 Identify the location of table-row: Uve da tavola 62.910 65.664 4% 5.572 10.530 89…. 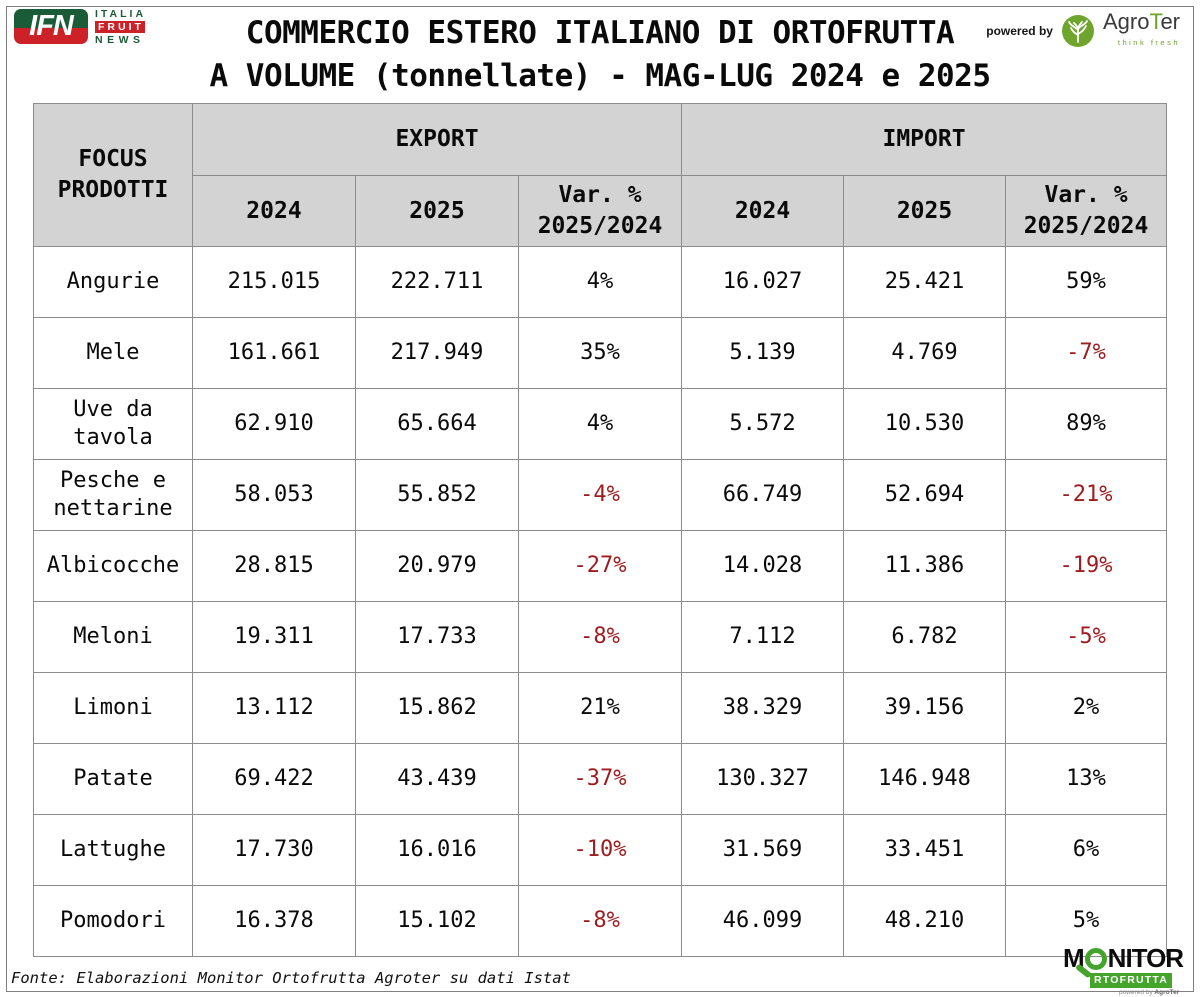
(600, 424).